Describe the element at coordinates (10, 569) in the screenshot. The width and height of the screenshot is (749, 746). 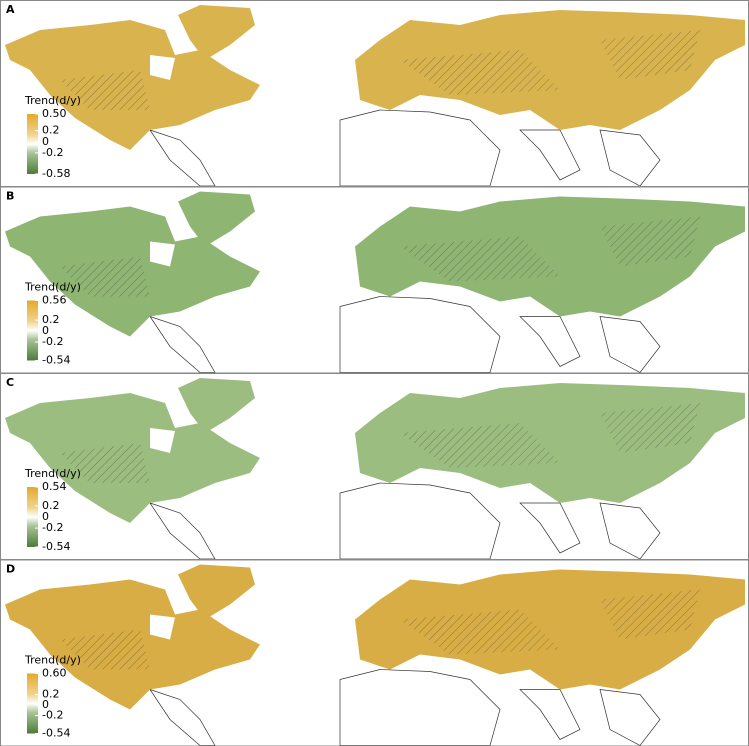
I see `panel-label: D` at that location.